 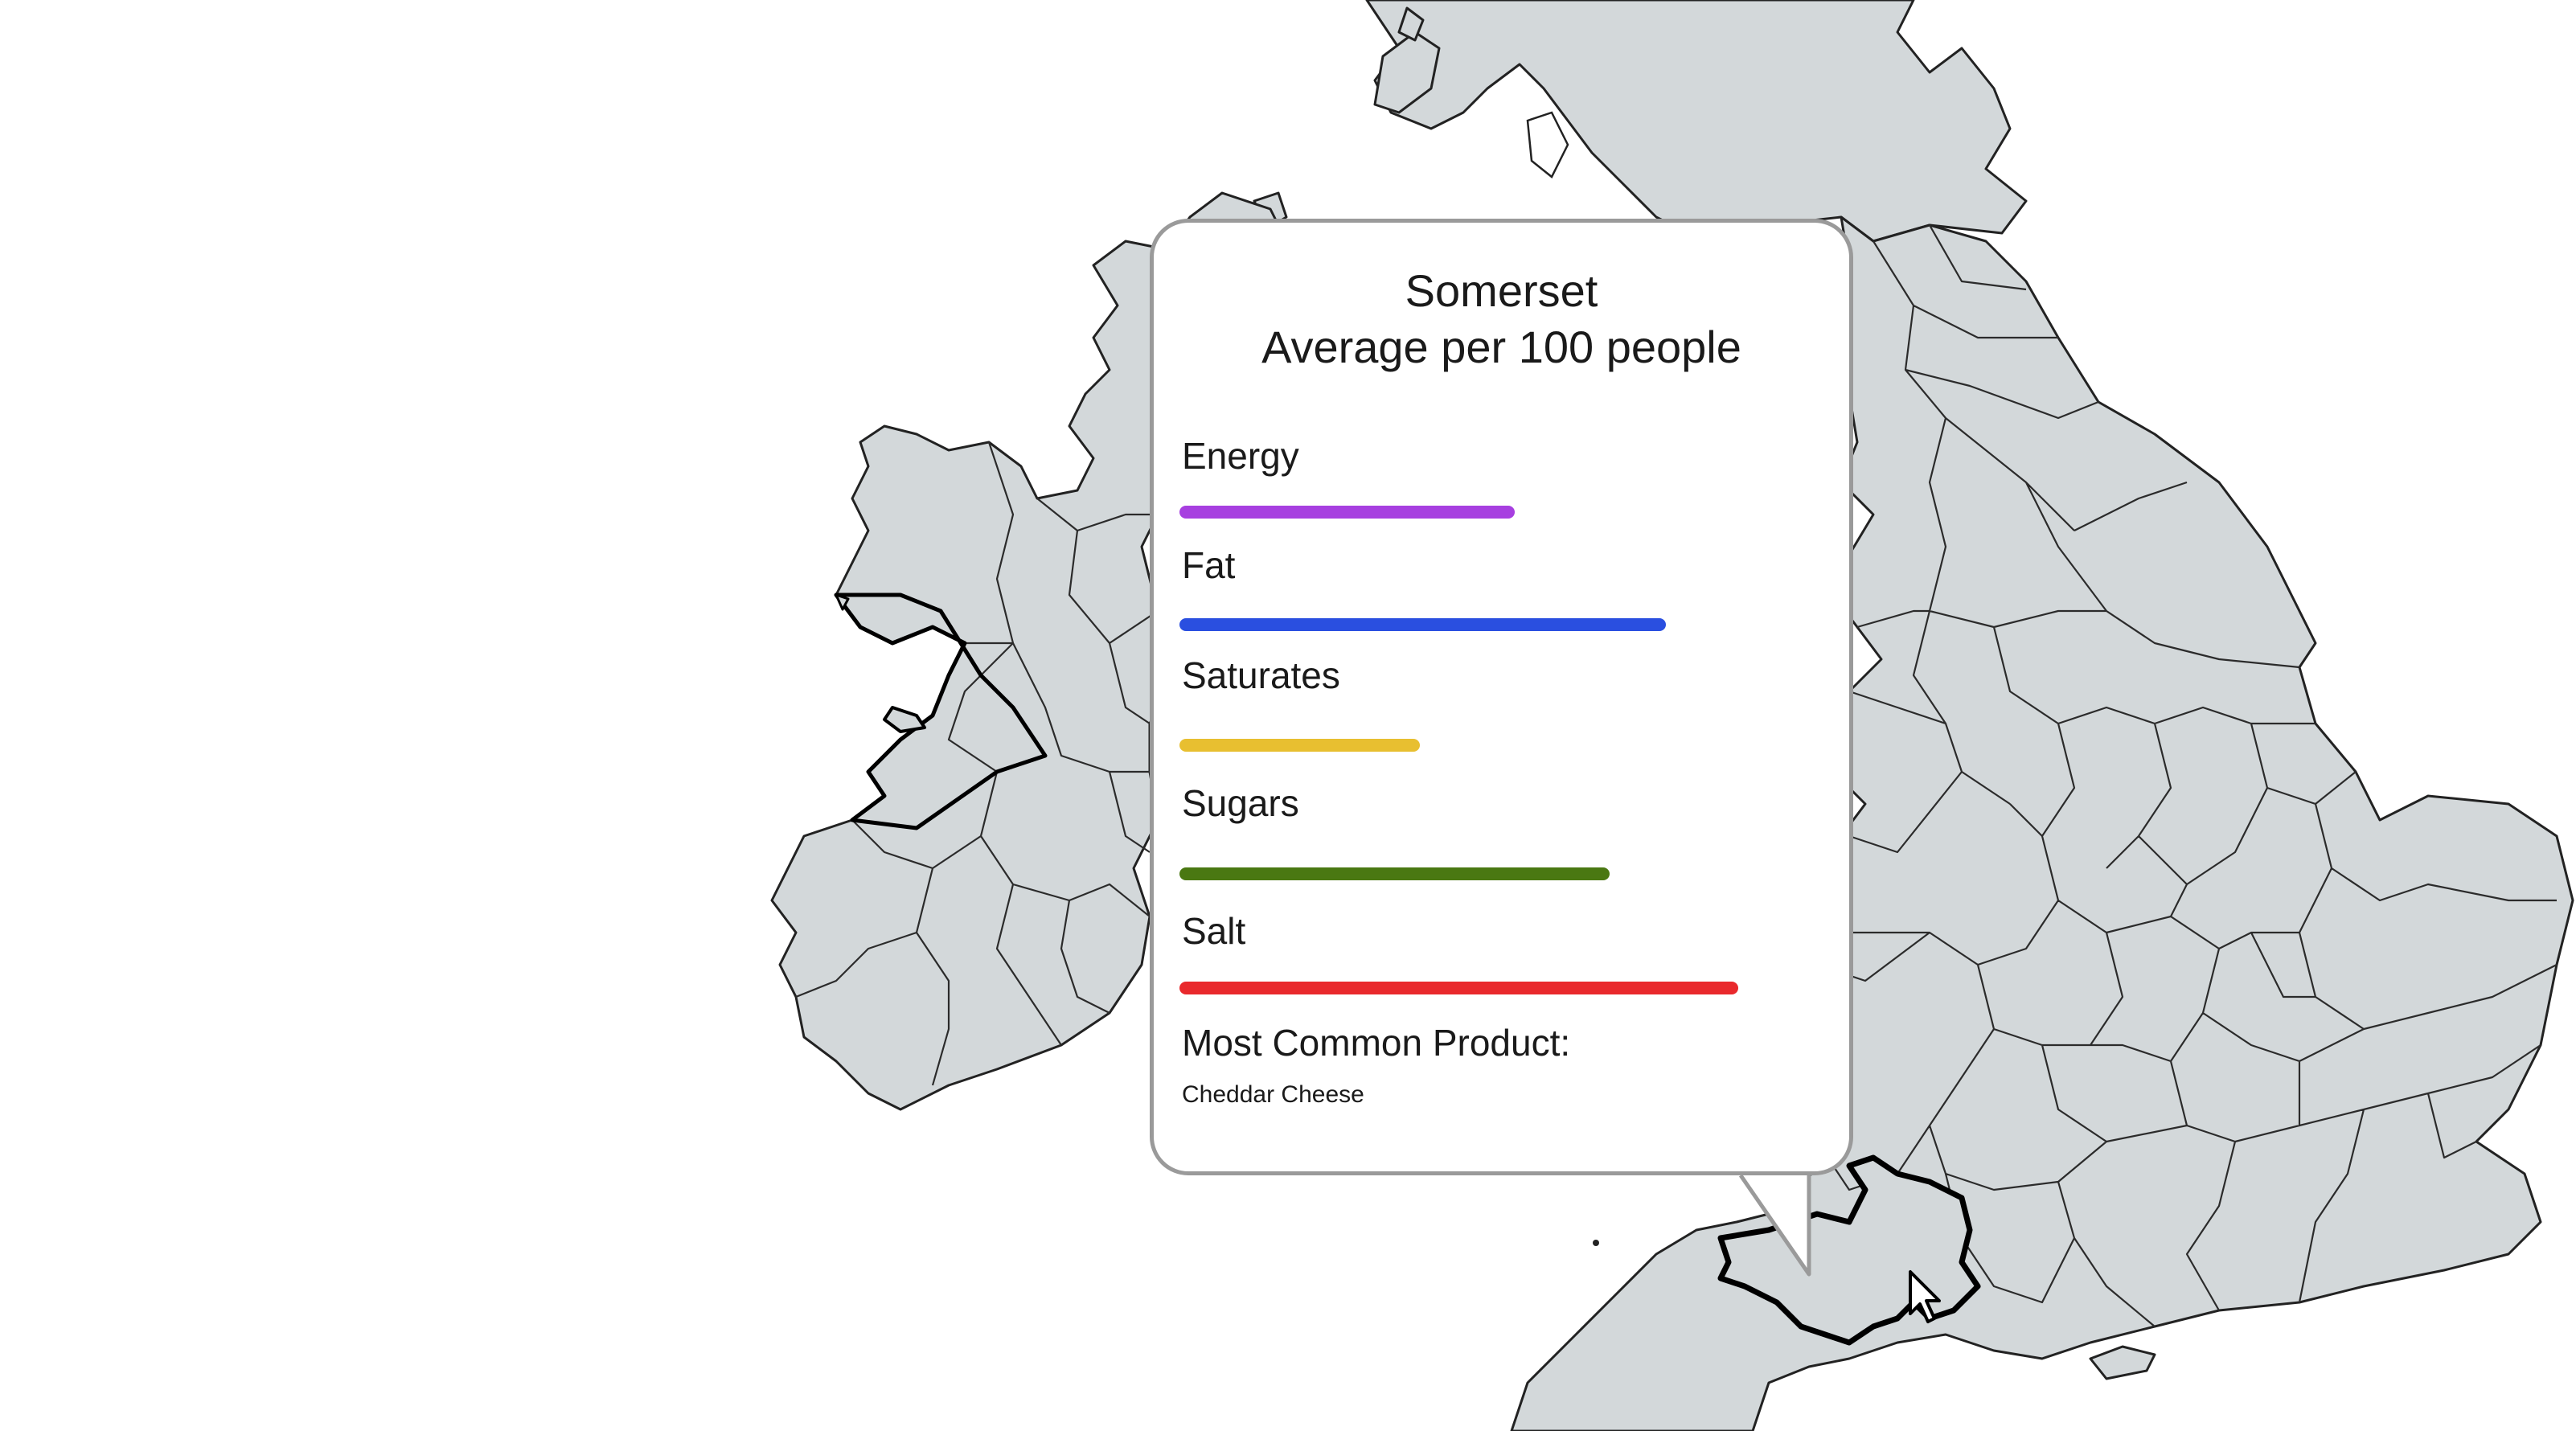 I want to click on metric-label-saturates: Saturates, so click(x=1261, y=675).